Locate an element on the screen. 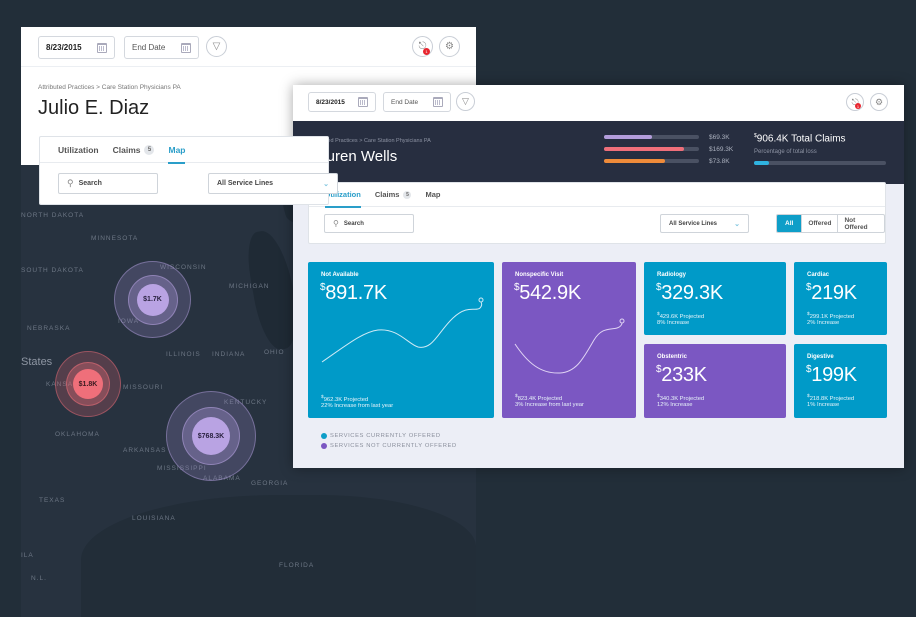  page-title: Julio E. Diaz is located at coordinates (94, 108).